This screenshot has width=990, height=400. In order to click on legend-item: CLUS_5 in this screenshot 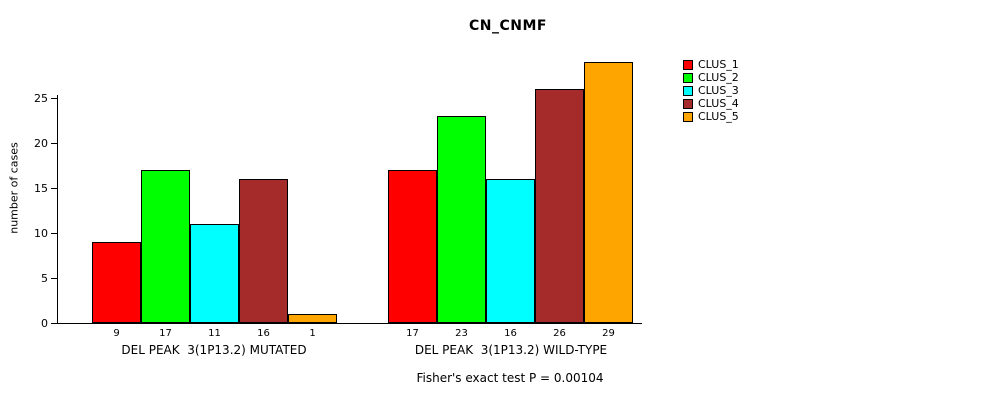, I will do `click(711, 116)`.